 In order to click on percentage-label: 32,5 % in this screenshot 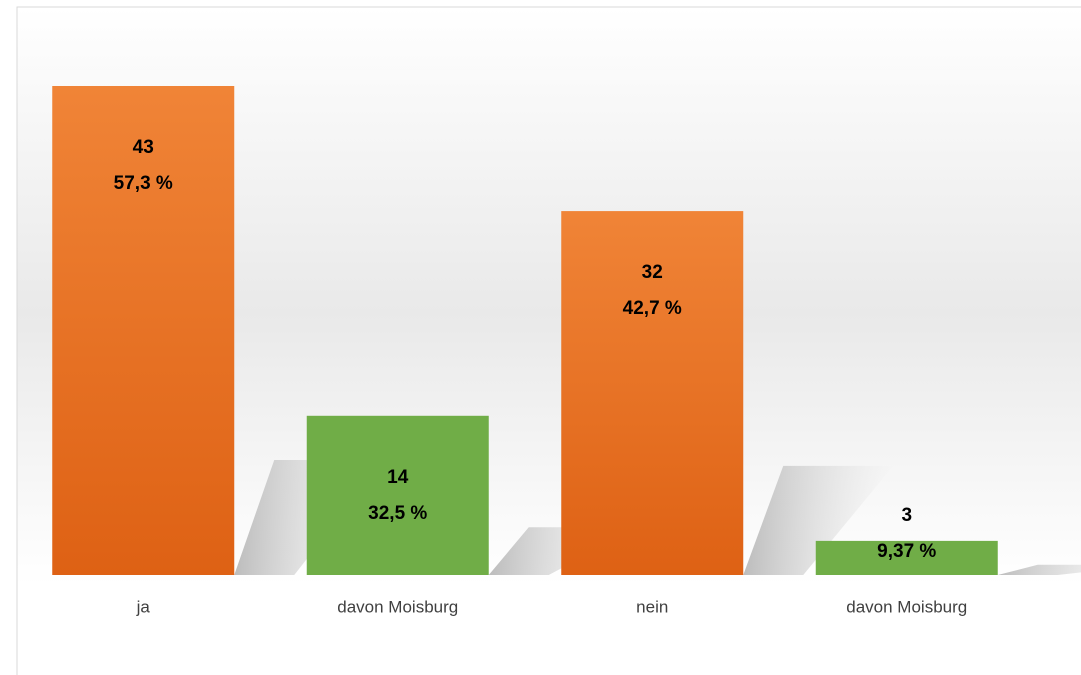, I will do `click(397, 513)`.